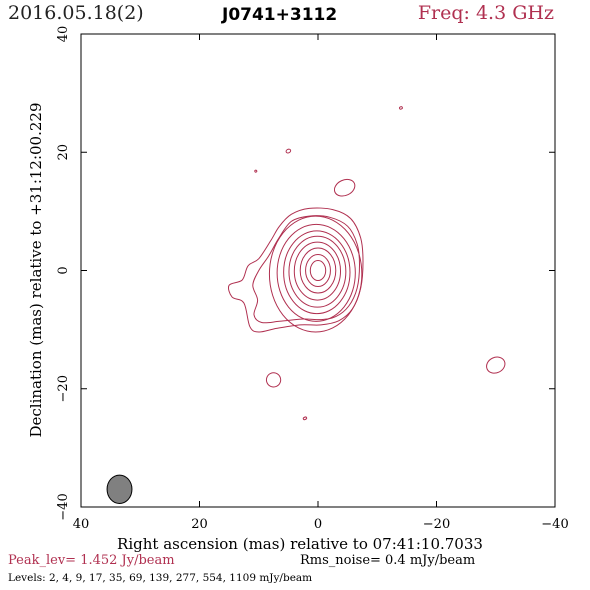  Describe the element at coordinates (388, 560) in the screenshot. I see `rms-noise: Rms_noise= 0.4 mJy/beam` at that location.